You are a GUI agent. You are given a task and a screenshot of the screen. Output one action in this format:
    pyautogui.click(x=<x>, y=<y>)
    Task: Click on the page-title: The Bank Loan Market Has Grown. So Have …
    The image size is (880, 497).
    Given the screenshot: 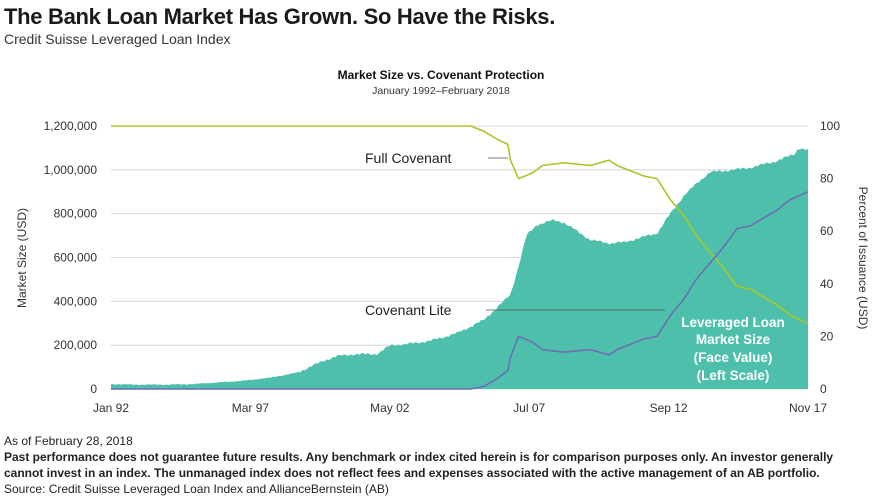 What is the action you would take?
    pyautogui.click(x=280, y=16)
    